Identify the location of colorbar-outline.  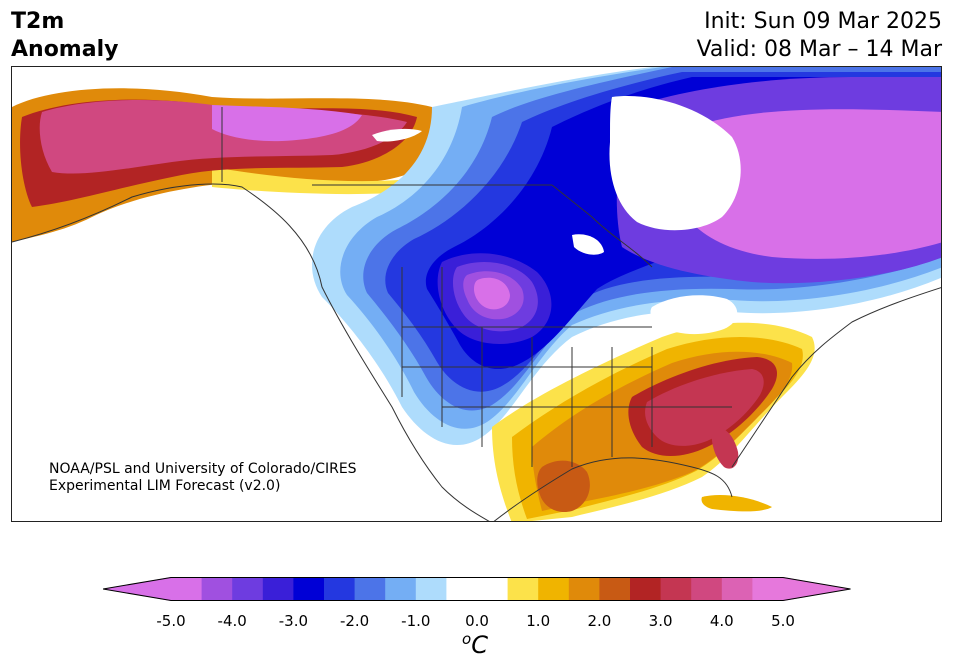
(477, 589).